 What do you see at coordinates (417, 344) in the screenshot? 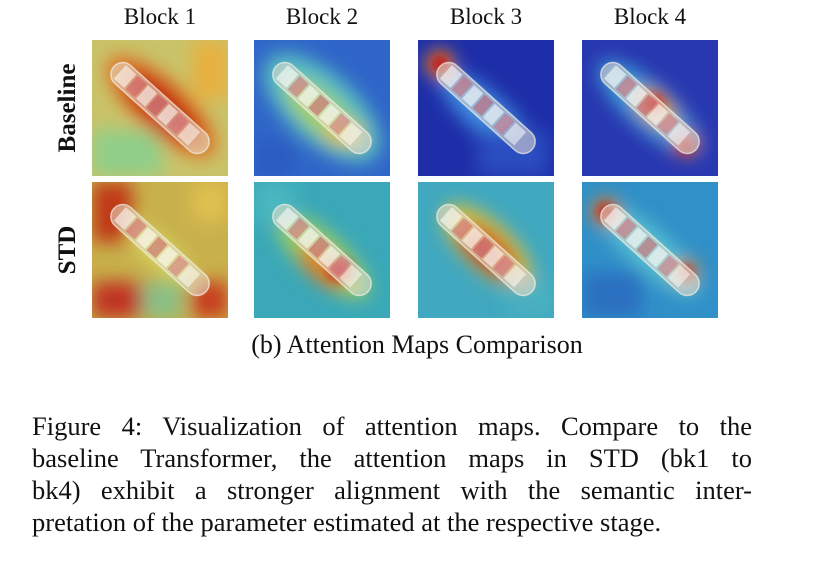
I see `subfigure-caption: (b) Attention Maps Comparison` at bounding box center [417, 344].